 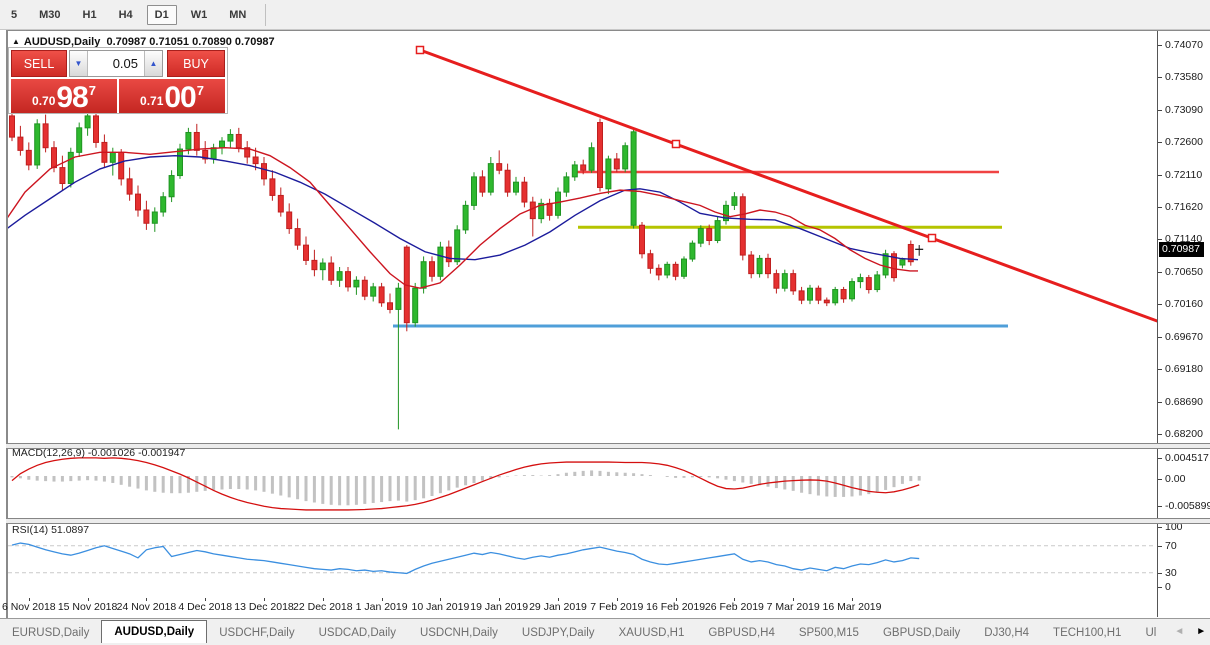 What do you see at coordinates (118, 80) in the screenshot?
I see `one-click-trade-panel: SELL ▼ 0.05 ▲ BUY 0.70 98 7 0.71 00 7` at bounding box center [118, 80].